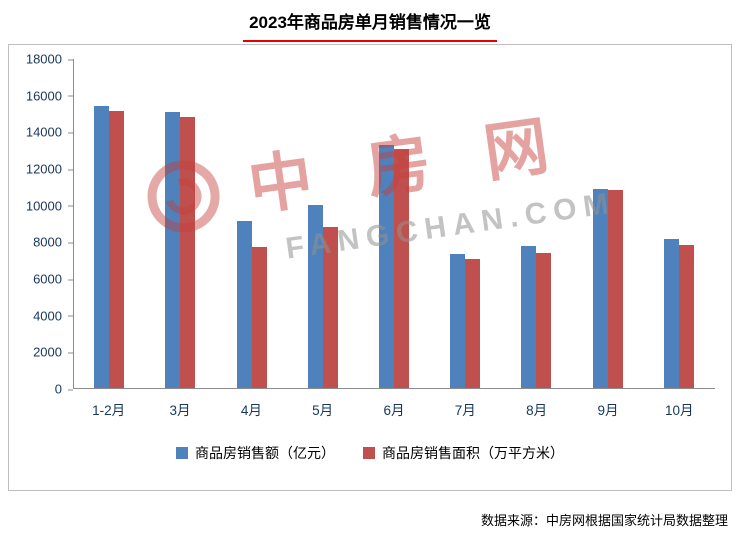 The height and width of the screenshot is (540, 740). I want to click on x-axis-tick-label: 1-2月, so click(109, 410).